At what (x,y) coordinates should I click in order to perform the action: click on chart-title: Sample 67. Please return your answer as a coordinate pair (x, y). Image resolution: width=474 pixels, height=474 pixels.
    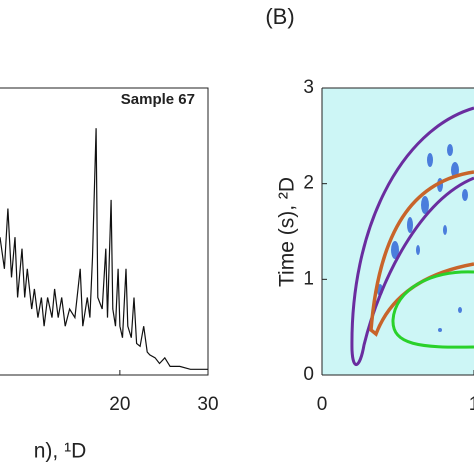
    Looking at the image, I should click on (158, 99).